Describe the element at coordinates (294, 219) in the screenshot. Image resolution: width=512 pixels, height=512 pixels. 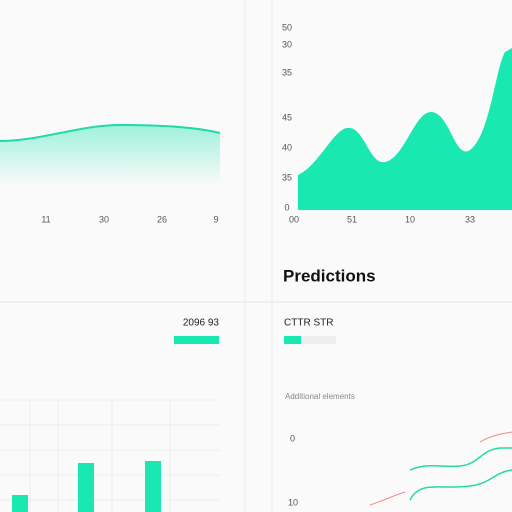
I see `x-label: 00` at that location.